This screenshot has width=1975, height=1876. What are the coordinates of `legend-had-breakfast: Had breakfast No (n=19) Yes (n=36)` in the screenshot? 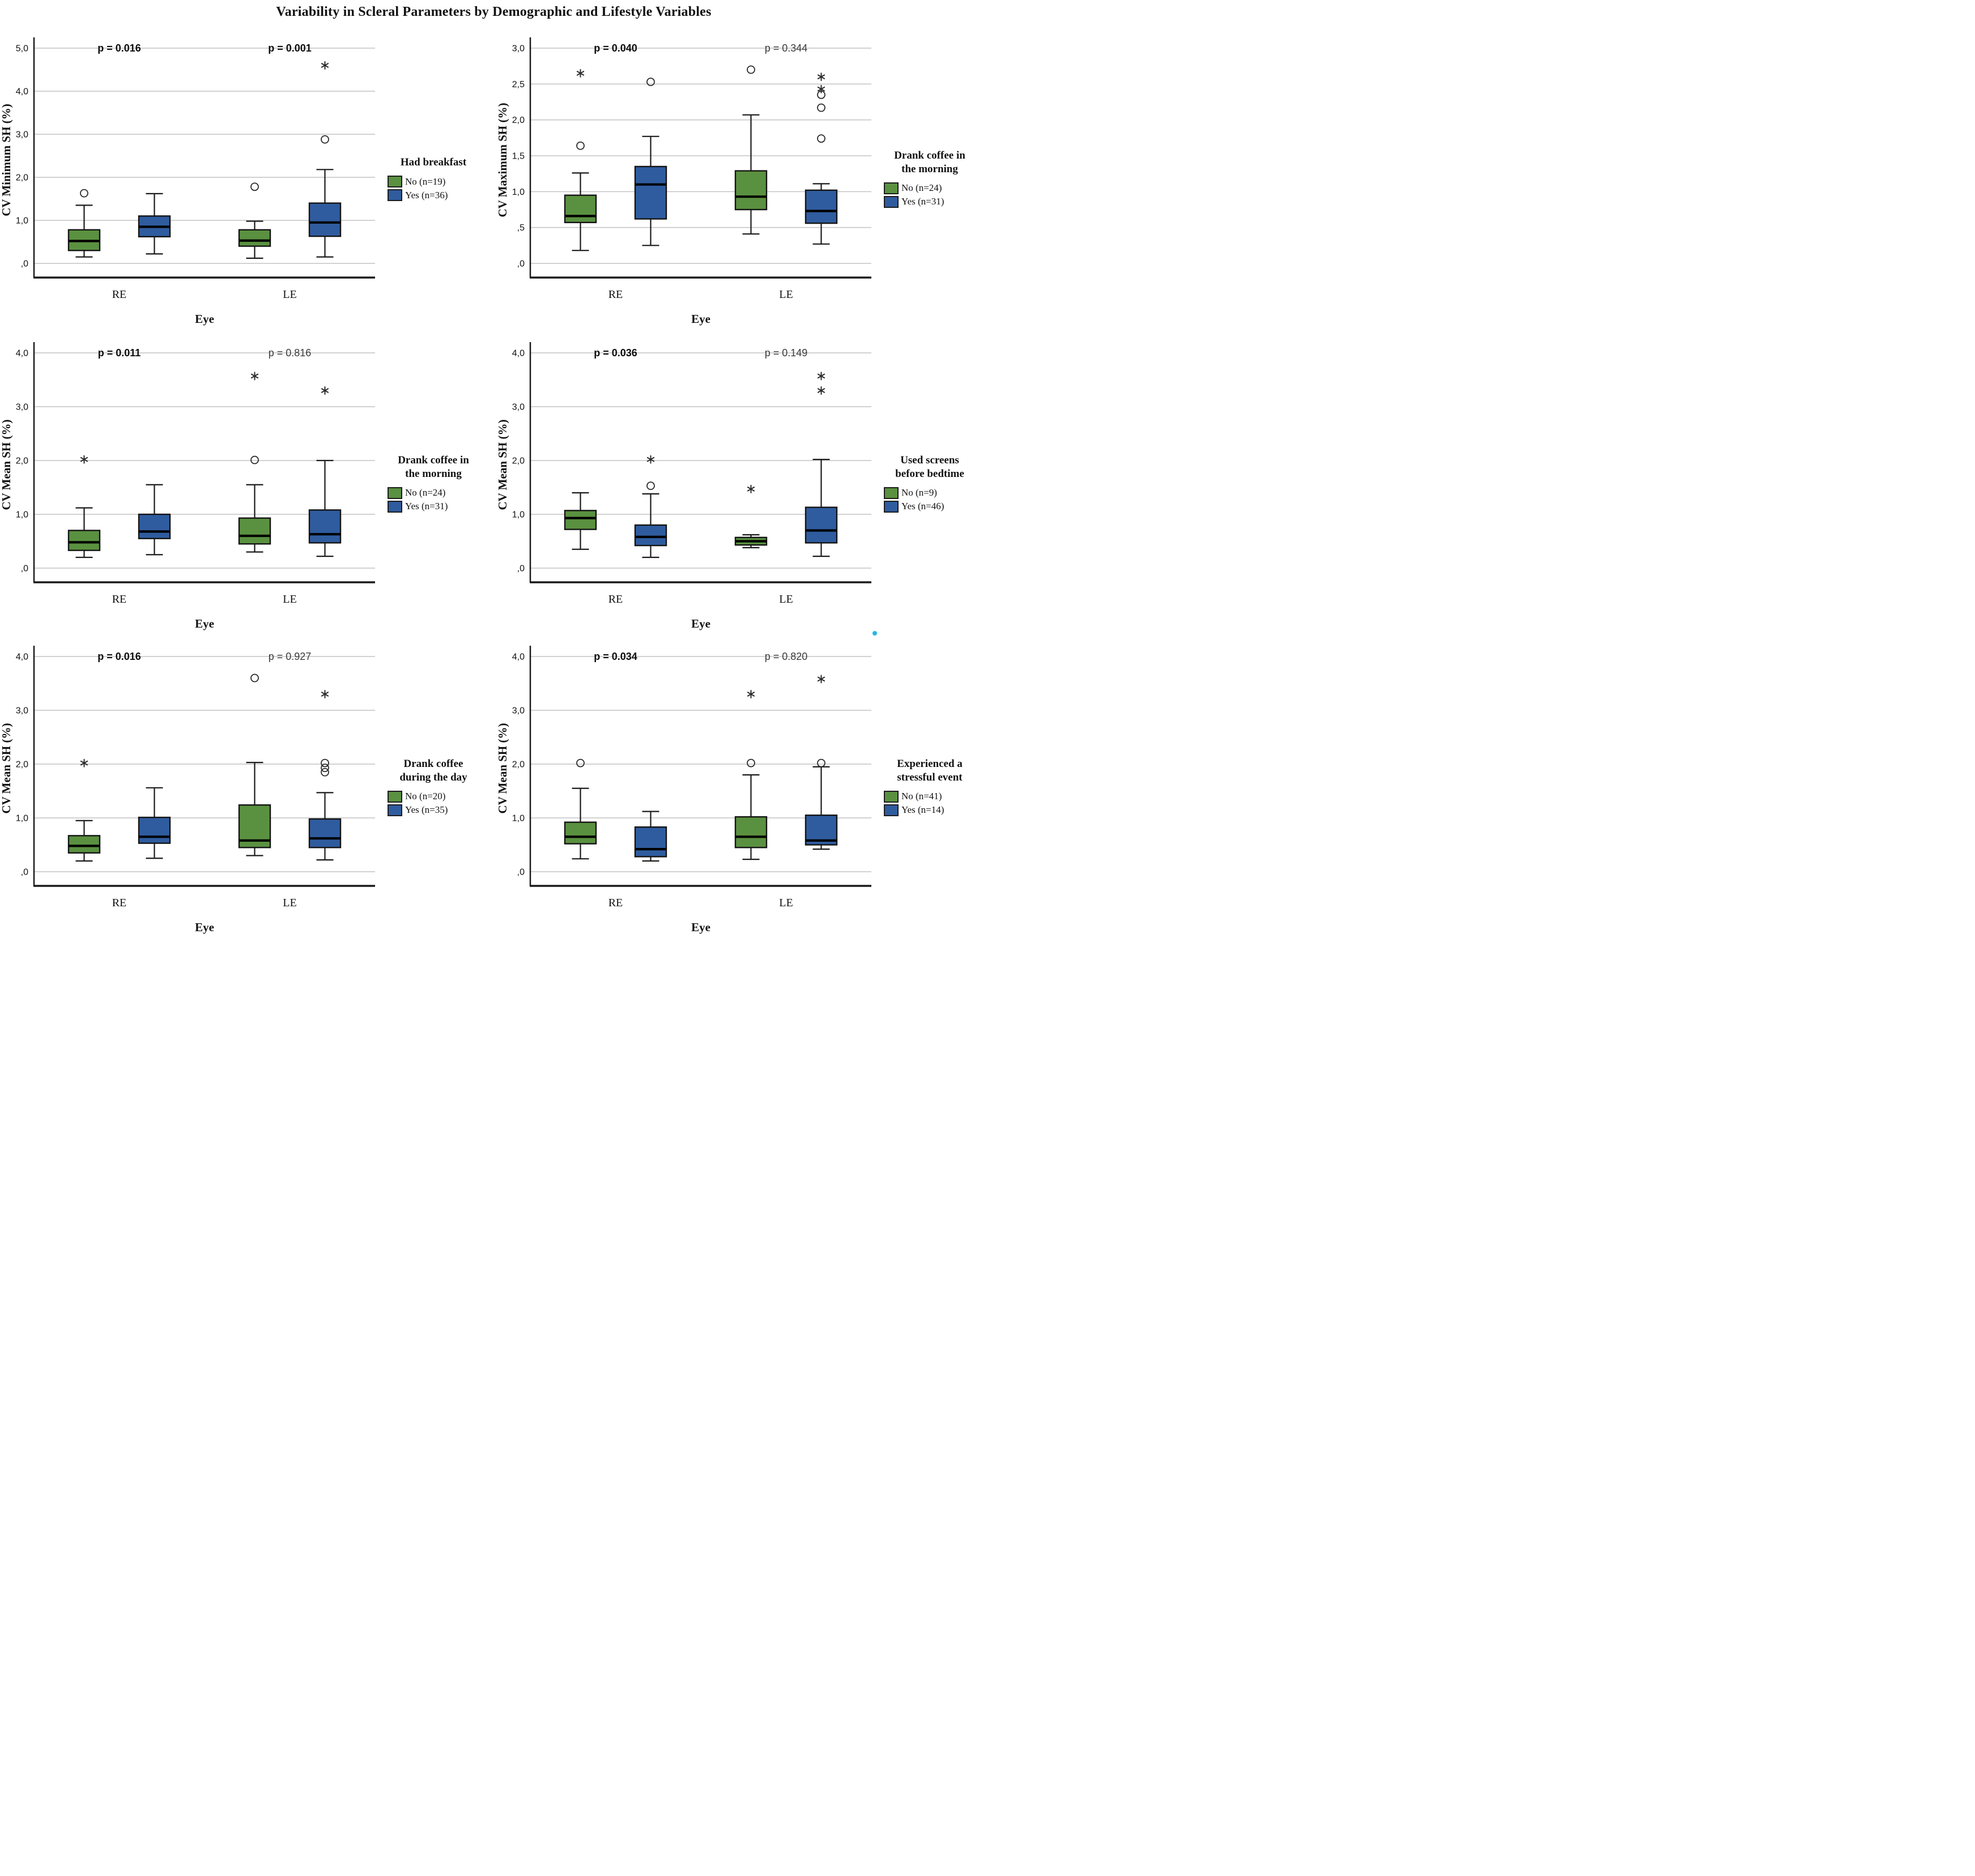 It's located at (433, 179).